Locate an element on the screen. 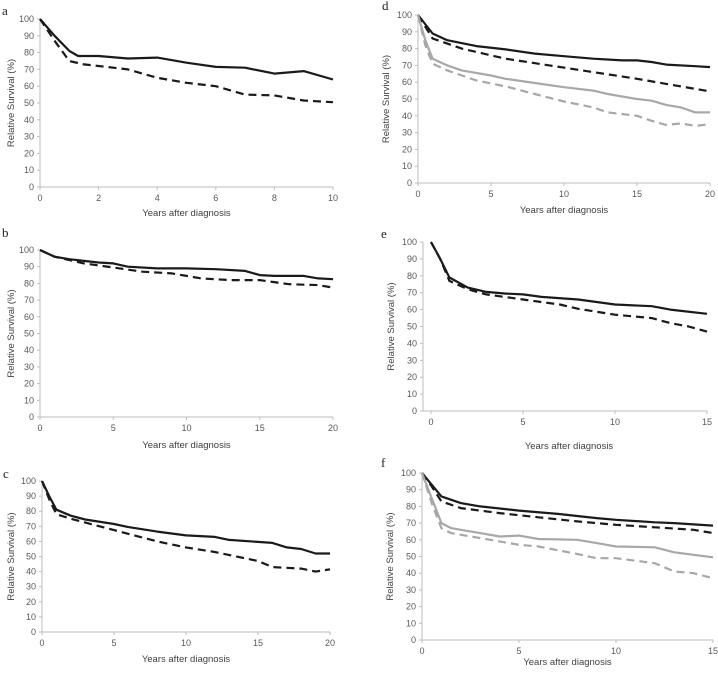 The height and width of the screenshot is (674, 718). panel-letter: b is located at coordinates (5, 232).